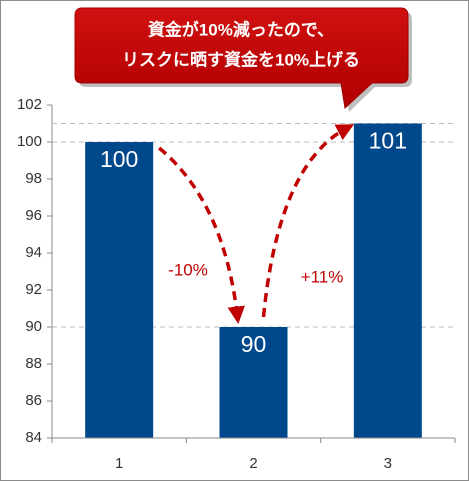 This screenshot has height=481, width=469. Describe the element at coordinates (119, 463) in the screenshot. I see `x-tick-label: 1` at that location.